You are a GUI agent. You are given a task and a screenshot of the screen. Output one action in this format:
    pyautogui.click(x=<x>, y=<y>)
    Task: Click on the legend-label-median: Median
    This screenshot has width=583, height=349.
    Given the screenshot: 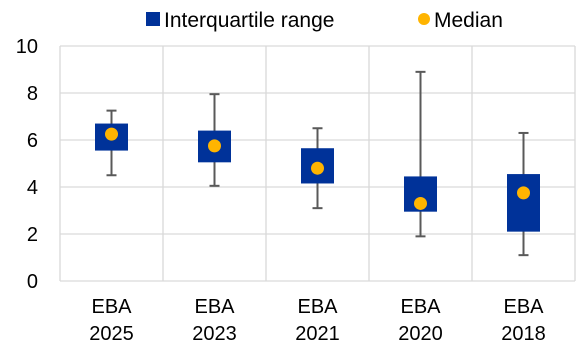 What is the action you would take?
    pyautogui.click(x=468, y=20)
    